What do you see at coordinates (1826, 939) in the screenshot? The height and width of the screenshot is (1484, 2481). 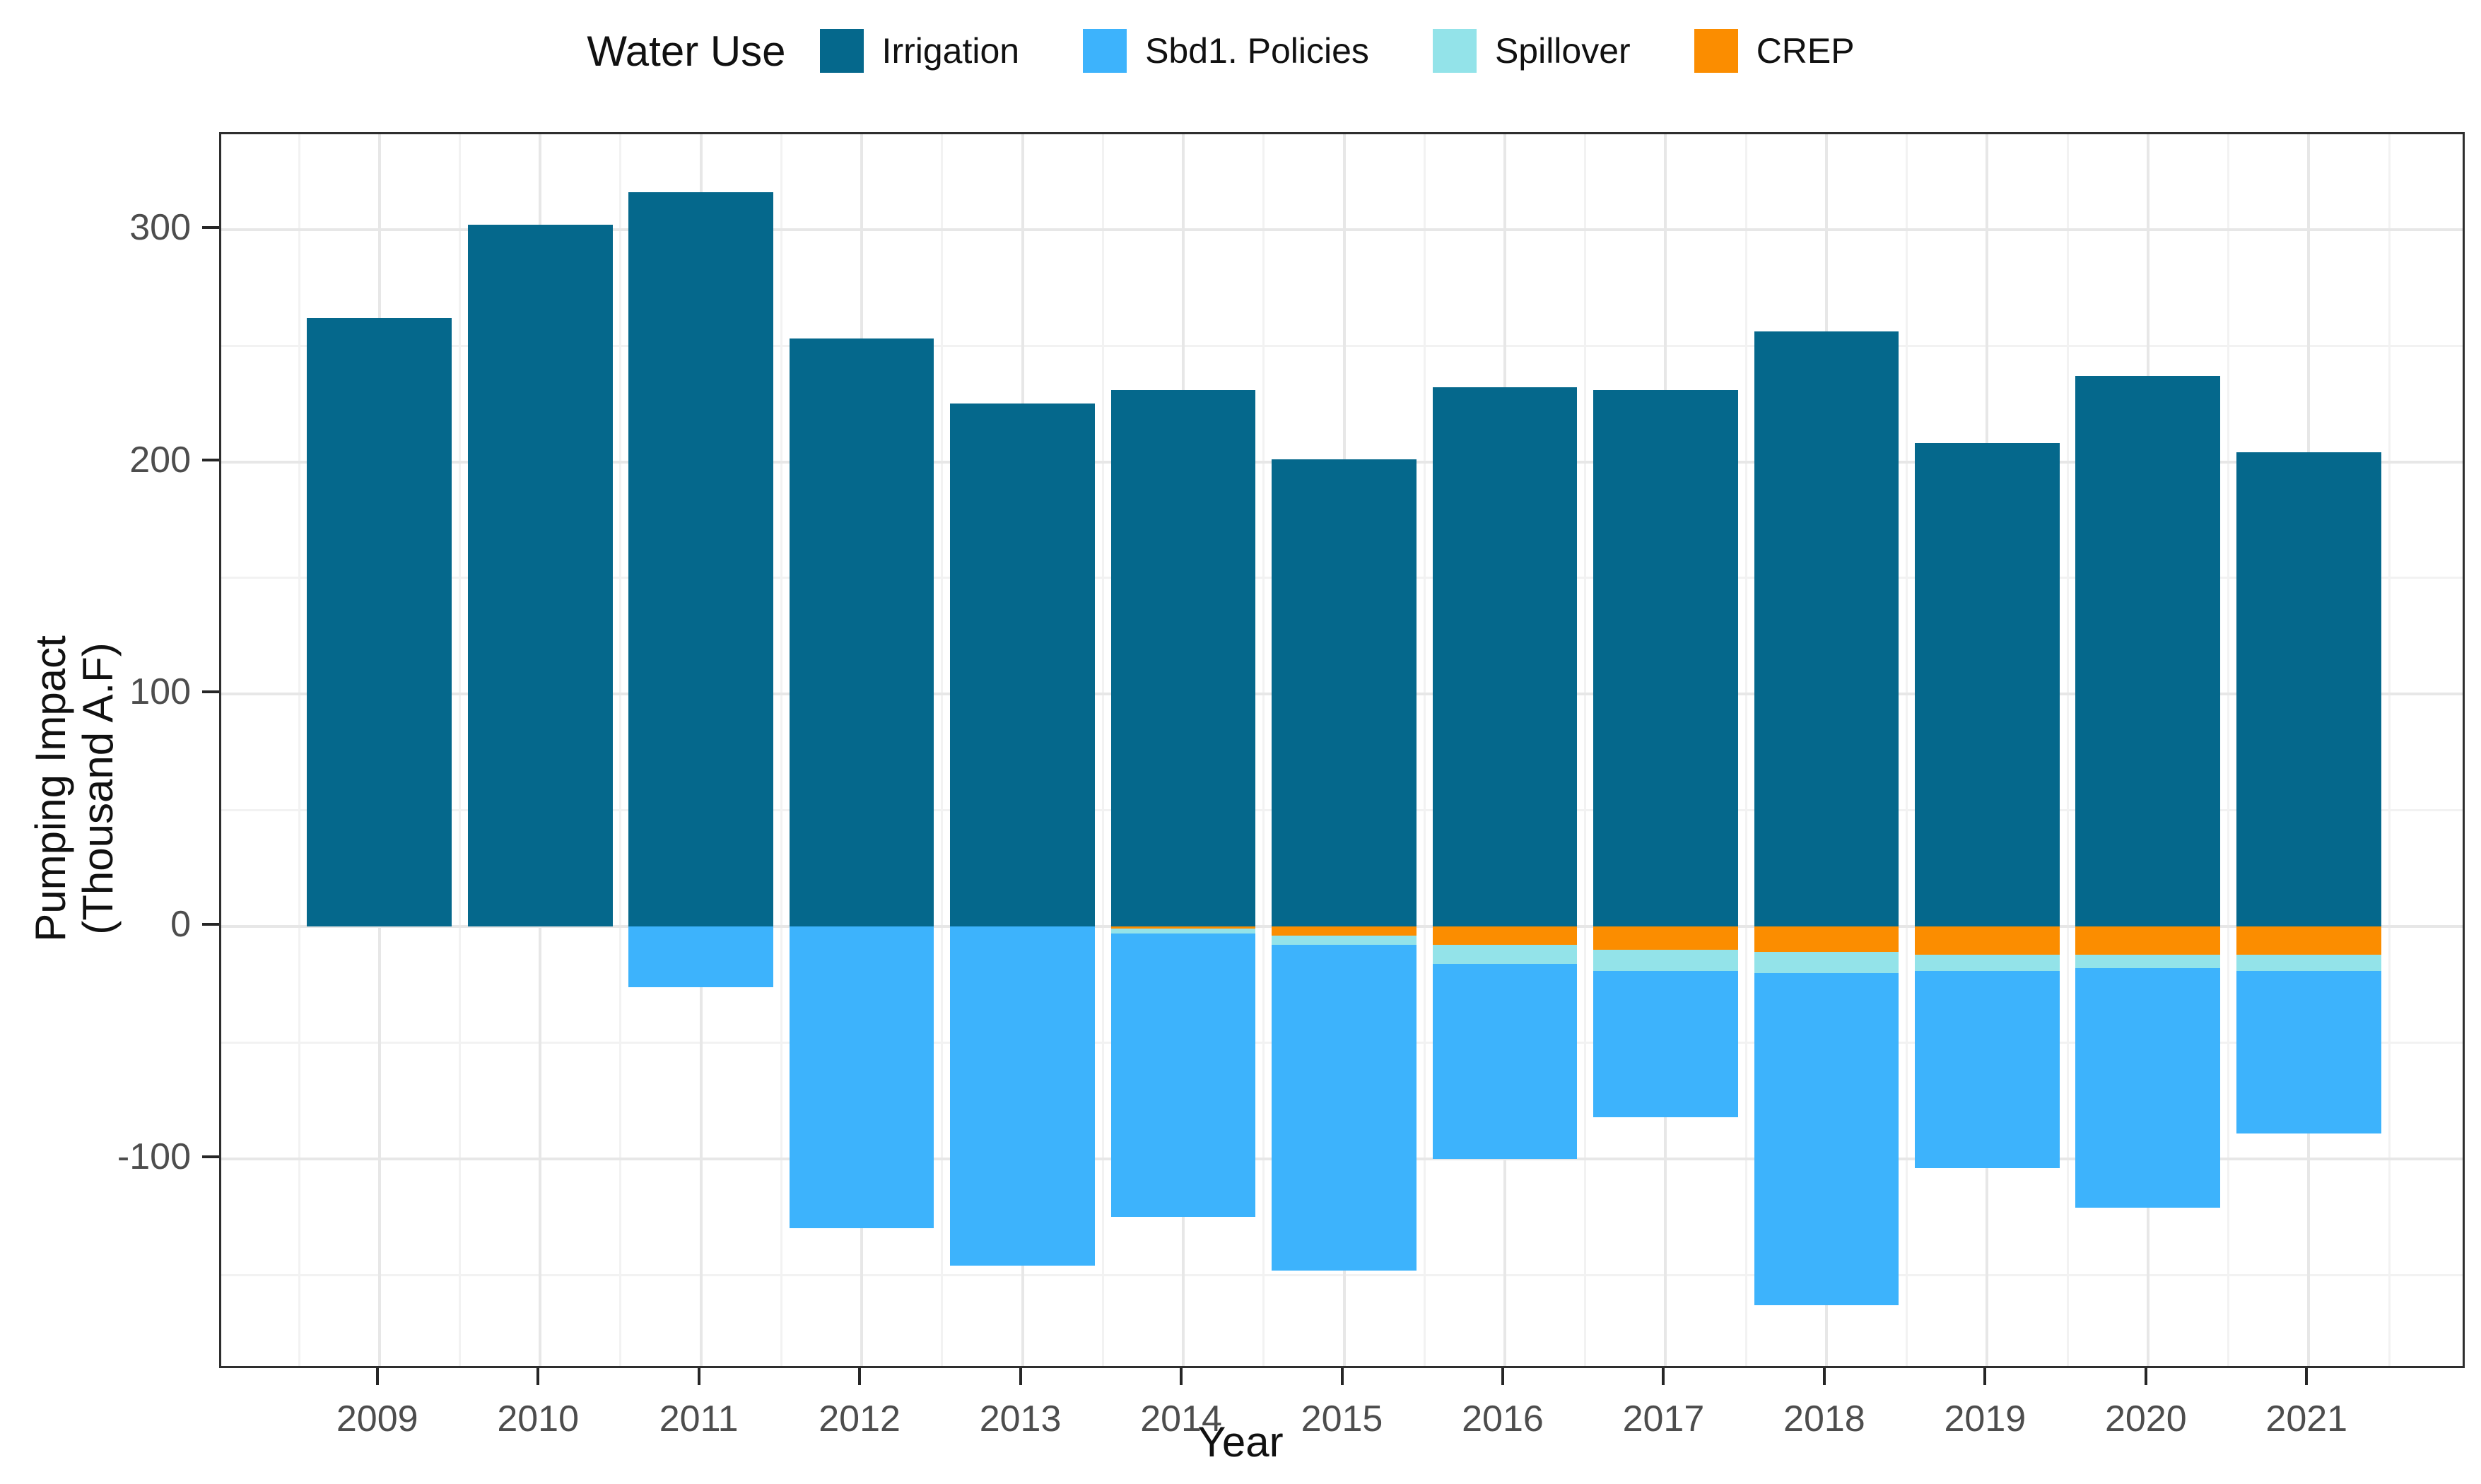 I see `bar-2018-crep` at bounding box center [1826, 939].